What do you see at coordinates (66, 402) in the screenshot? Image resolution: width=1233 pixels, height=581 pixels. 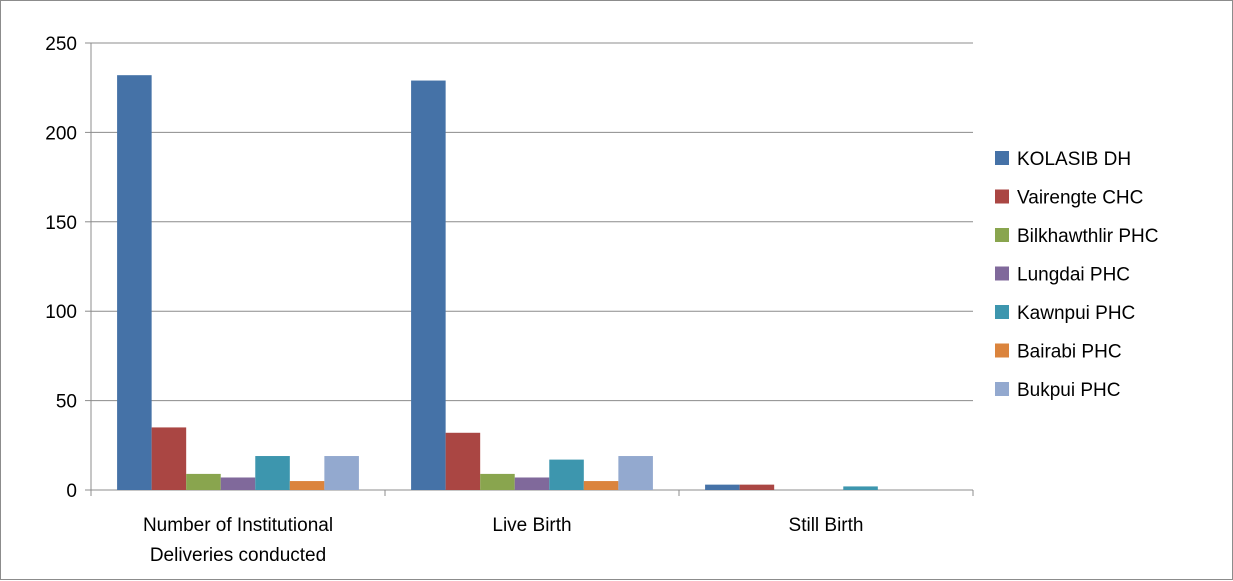 I see `y-tick-label: 50` at bounding box center [66, 402].